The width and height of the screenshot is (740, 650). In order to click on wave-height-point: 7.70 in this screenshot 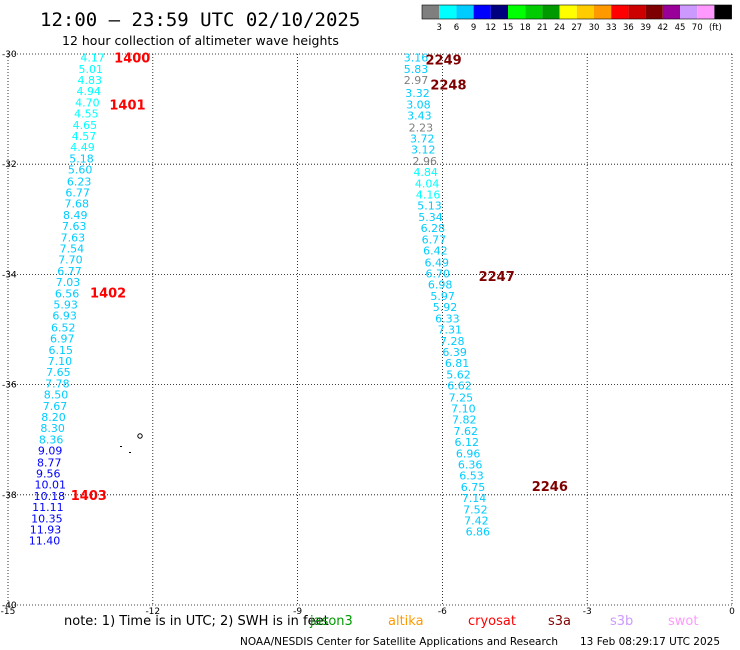, I will do `click(70, 260)`.